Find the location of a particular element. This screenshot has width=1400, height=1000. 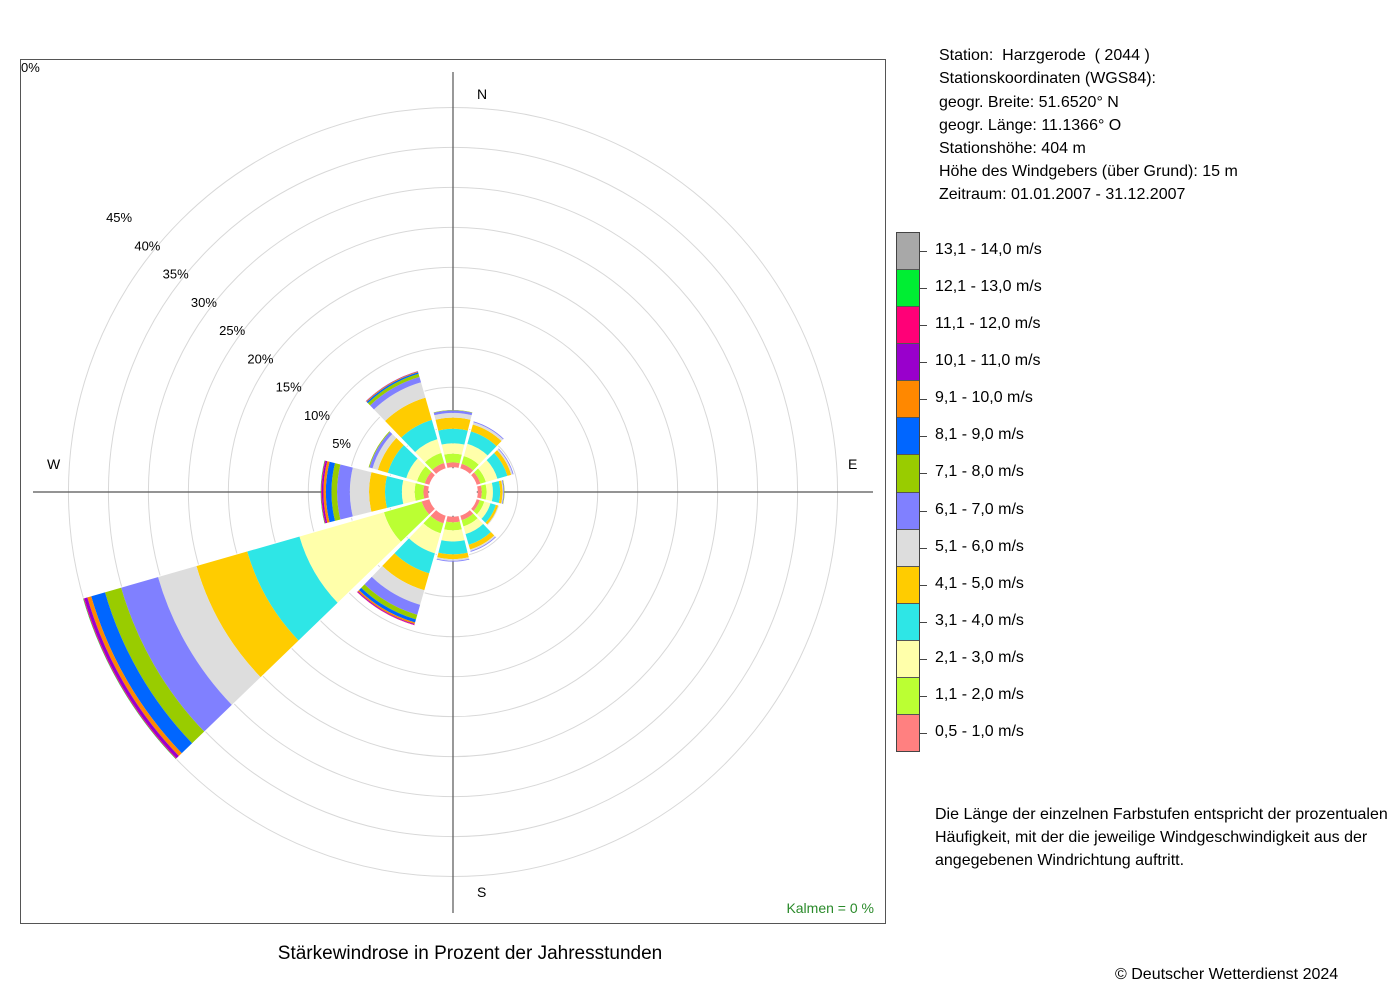

legend-label: 3,1 - 4,0 m/s is located at coordinates (979, 620).